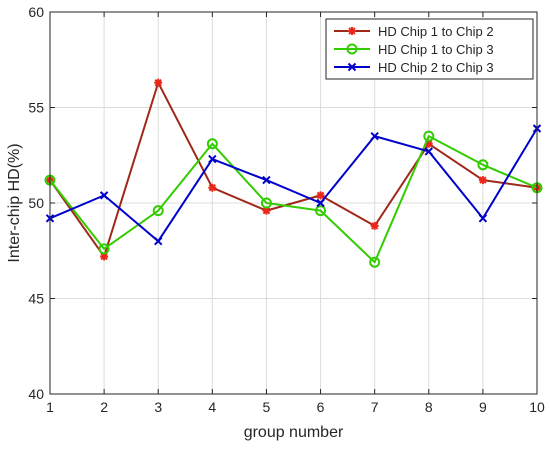 This screenshot has width=550, height=449. Describe the element at coordinates (267, 407) in the screenshot. I see `x-tick-label: 5` at that location.